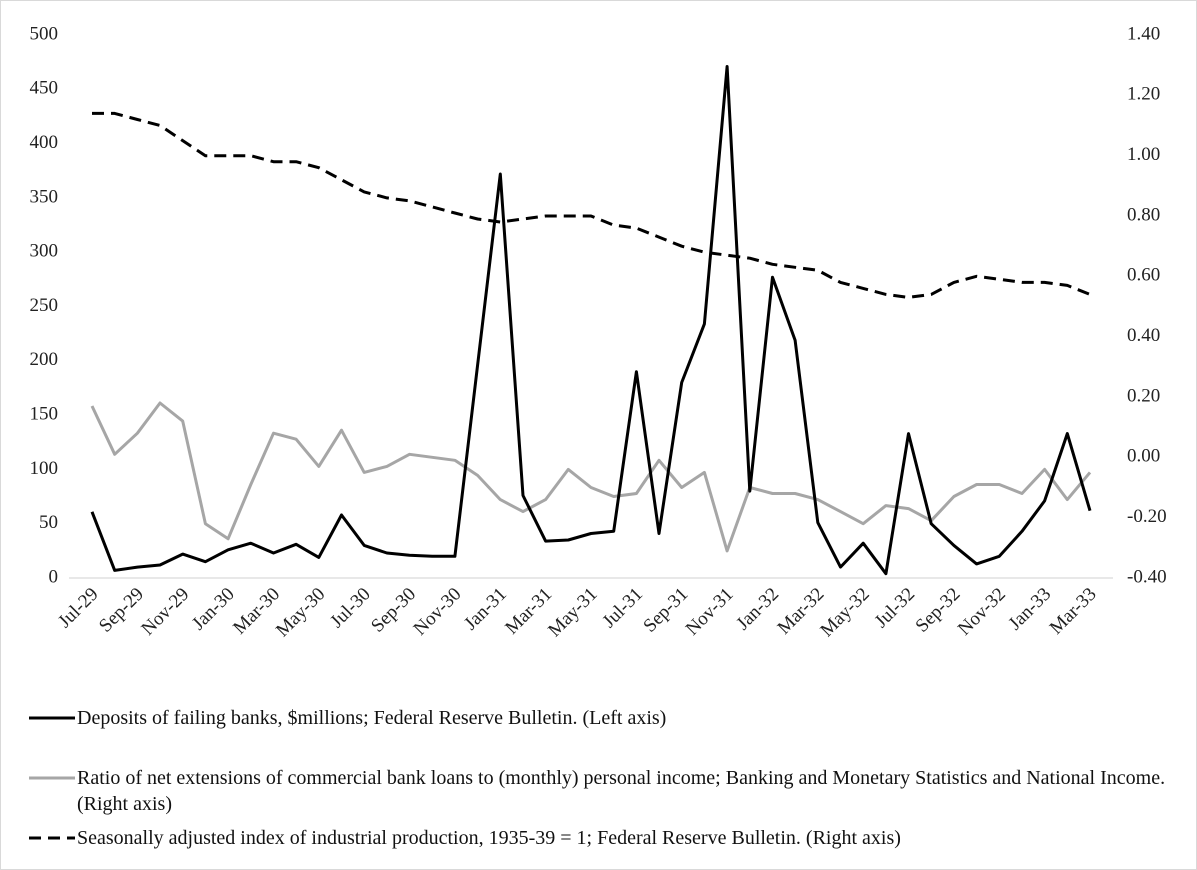 This screenshot has height=870, width=1197. What do you see at coordinates (710, 612) in the screenshot?
I see `x-tick-label: Nov-31` at bounding box center [710, 612].